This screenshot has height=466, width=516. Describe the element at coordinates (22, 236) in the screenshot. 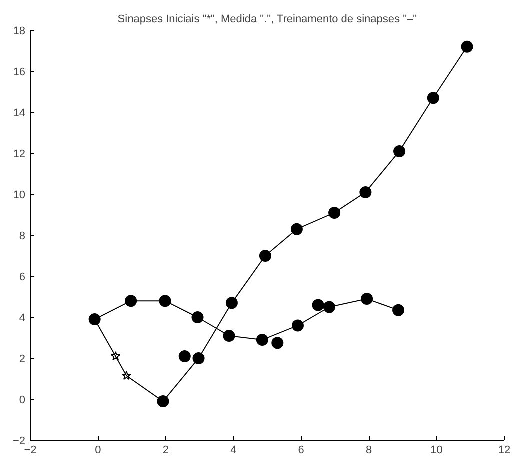

I see `y-tick-label: 8` at that location.